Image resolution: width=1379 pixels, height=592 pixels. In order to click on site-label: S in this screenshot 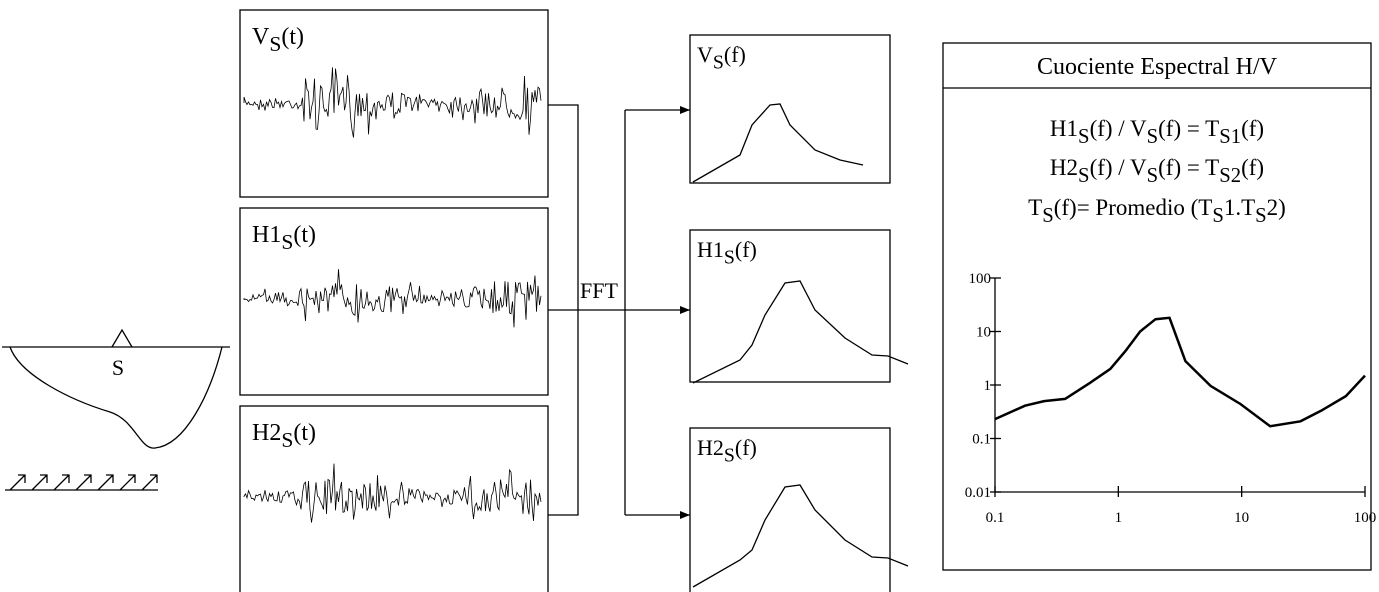, I will do `click(118, 367)`.